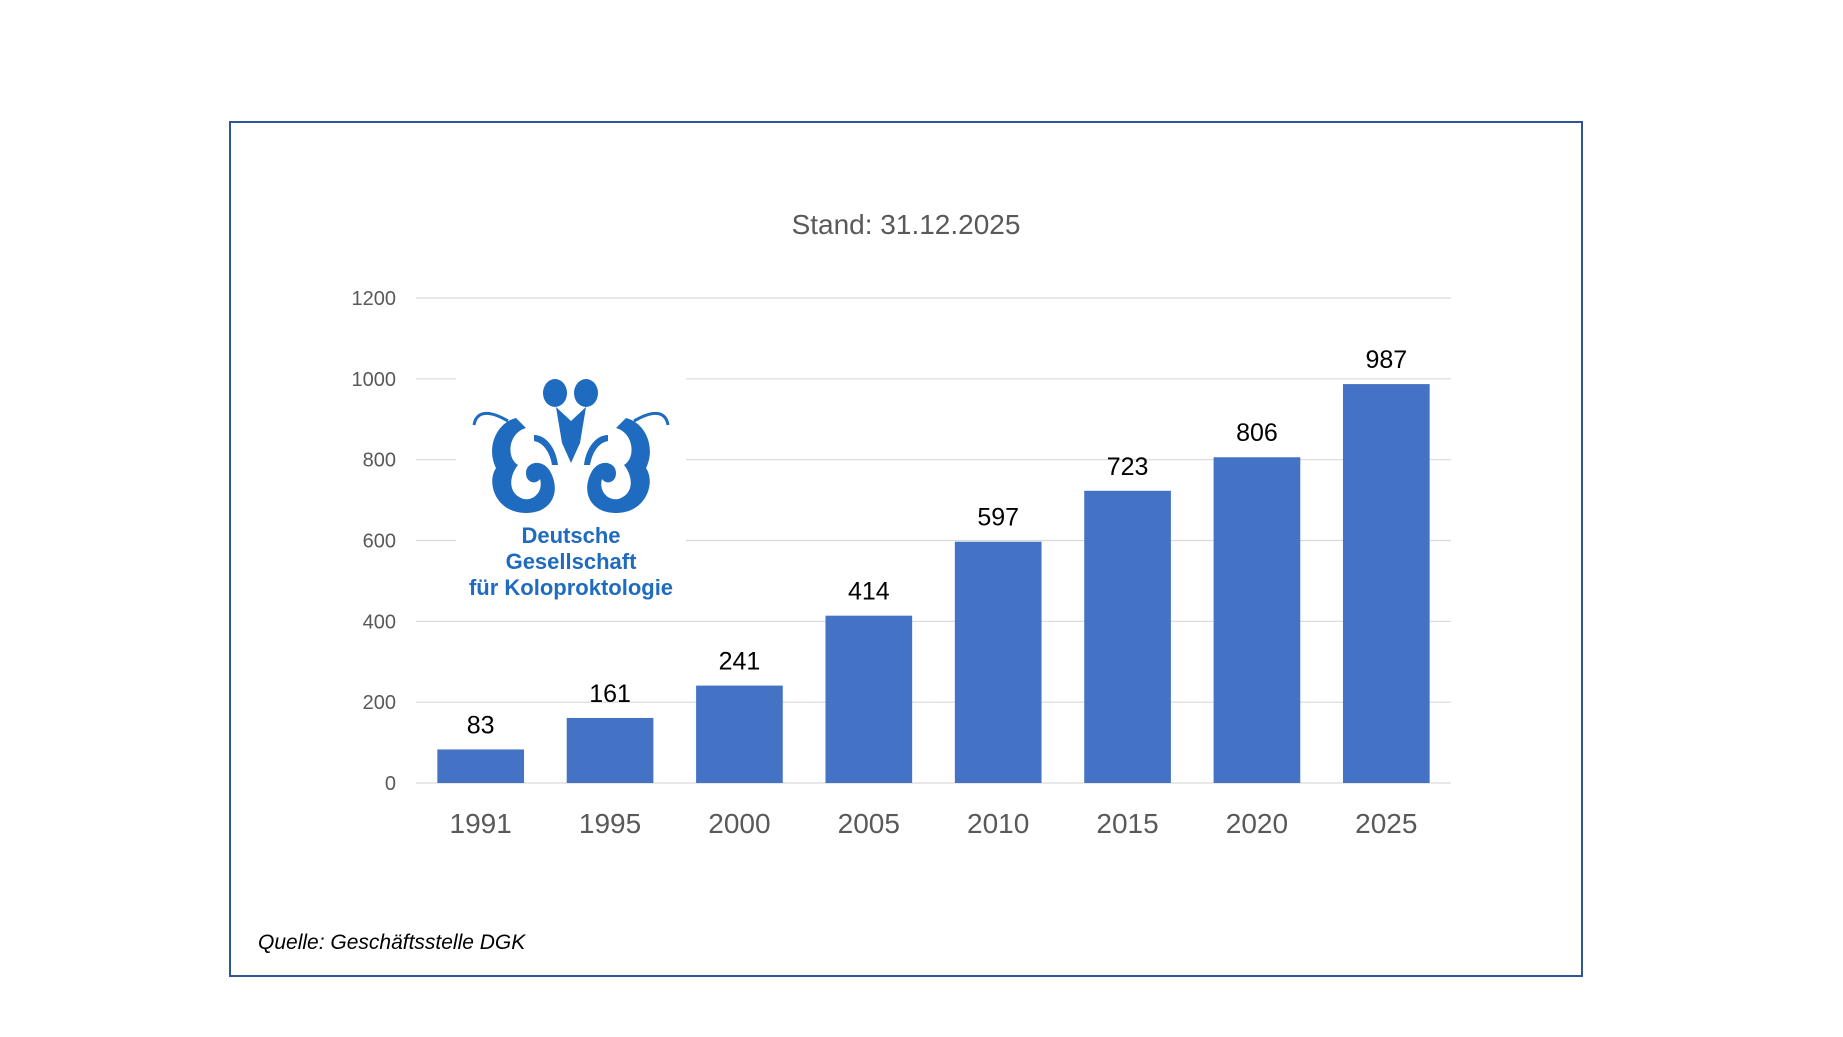 This screenshot has height=1037, width=1843. Describe the element at coordinates (571, 587) in the screenshot. I see `logo-text-line2: für Koloproktologie` at that location.